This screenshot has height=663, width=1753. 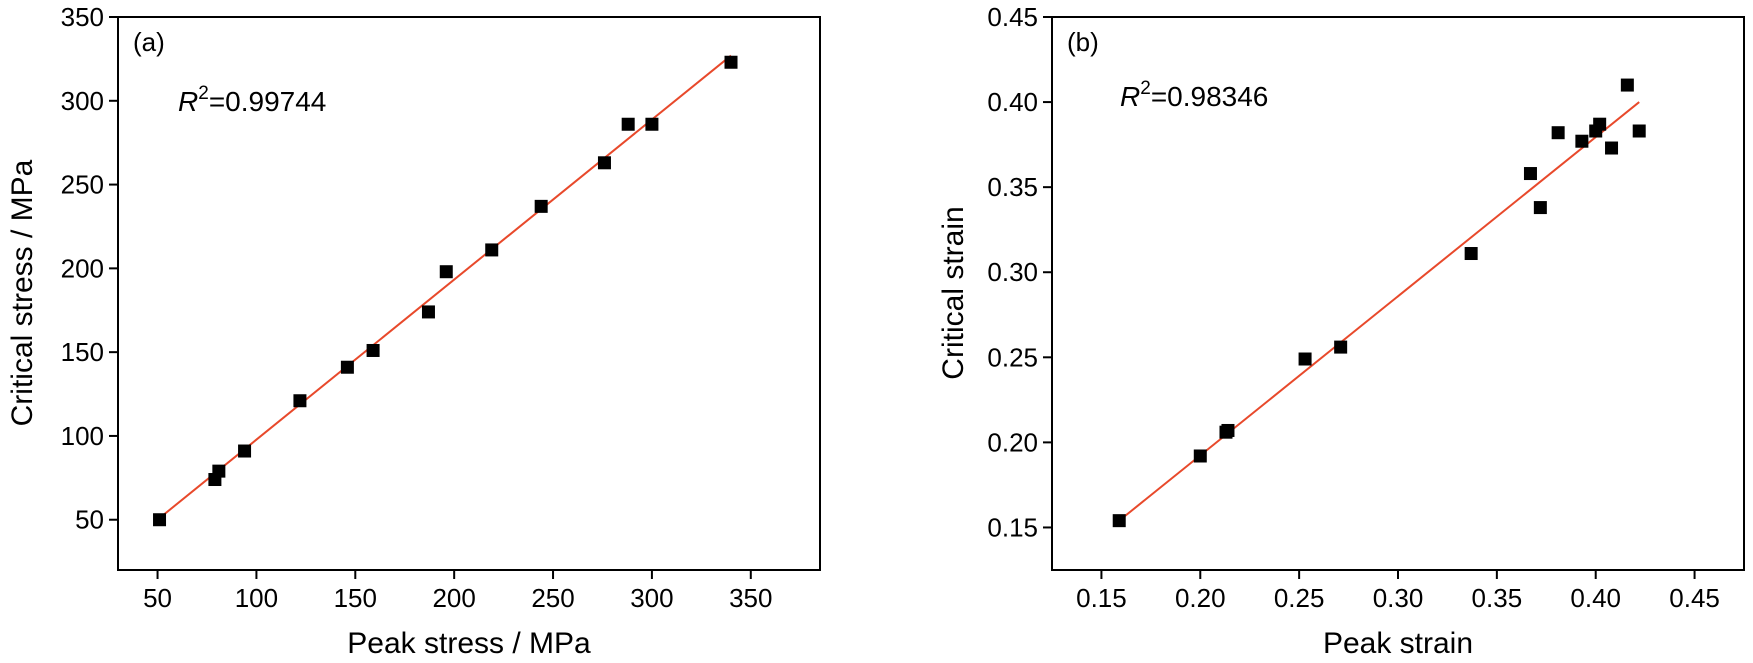 What do you see at coordinates (453, 598) in the screenshot?
I see `panel-a-x-tick-label: 200` at bounding box center [453, 598].